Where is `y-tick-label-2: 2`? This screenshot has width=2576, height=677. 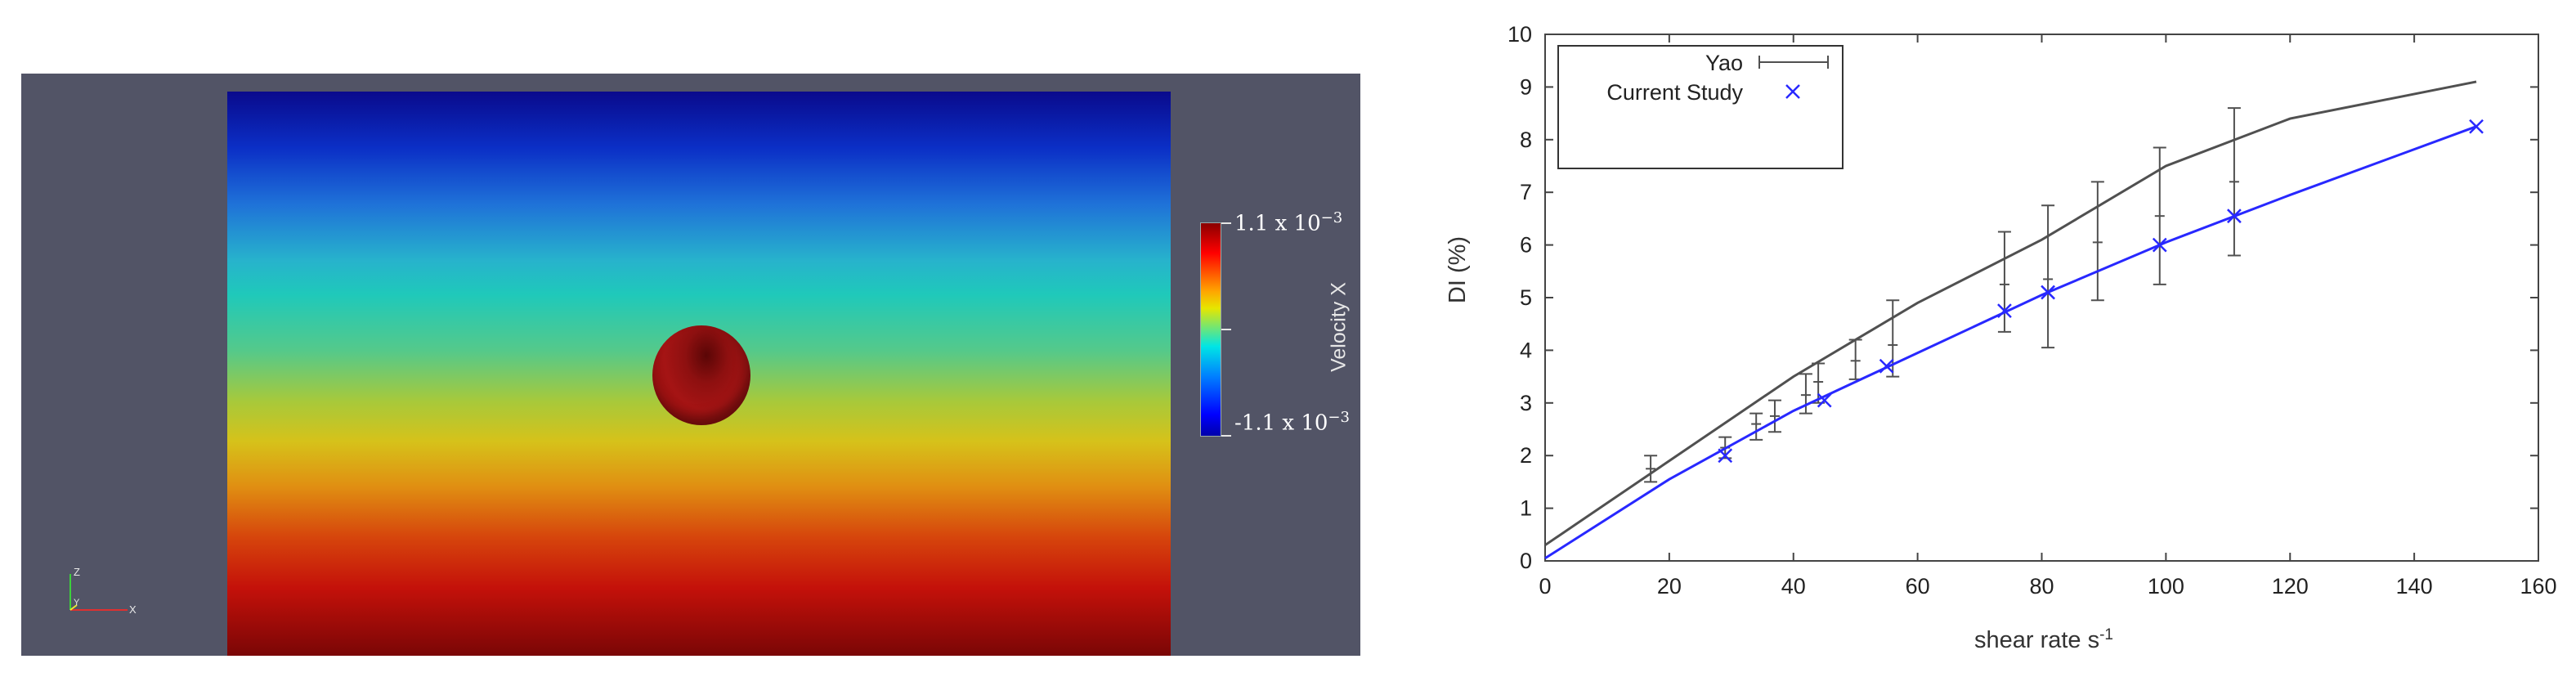
y-tick-label-2: 2 is located at coordinates (1526, 455).